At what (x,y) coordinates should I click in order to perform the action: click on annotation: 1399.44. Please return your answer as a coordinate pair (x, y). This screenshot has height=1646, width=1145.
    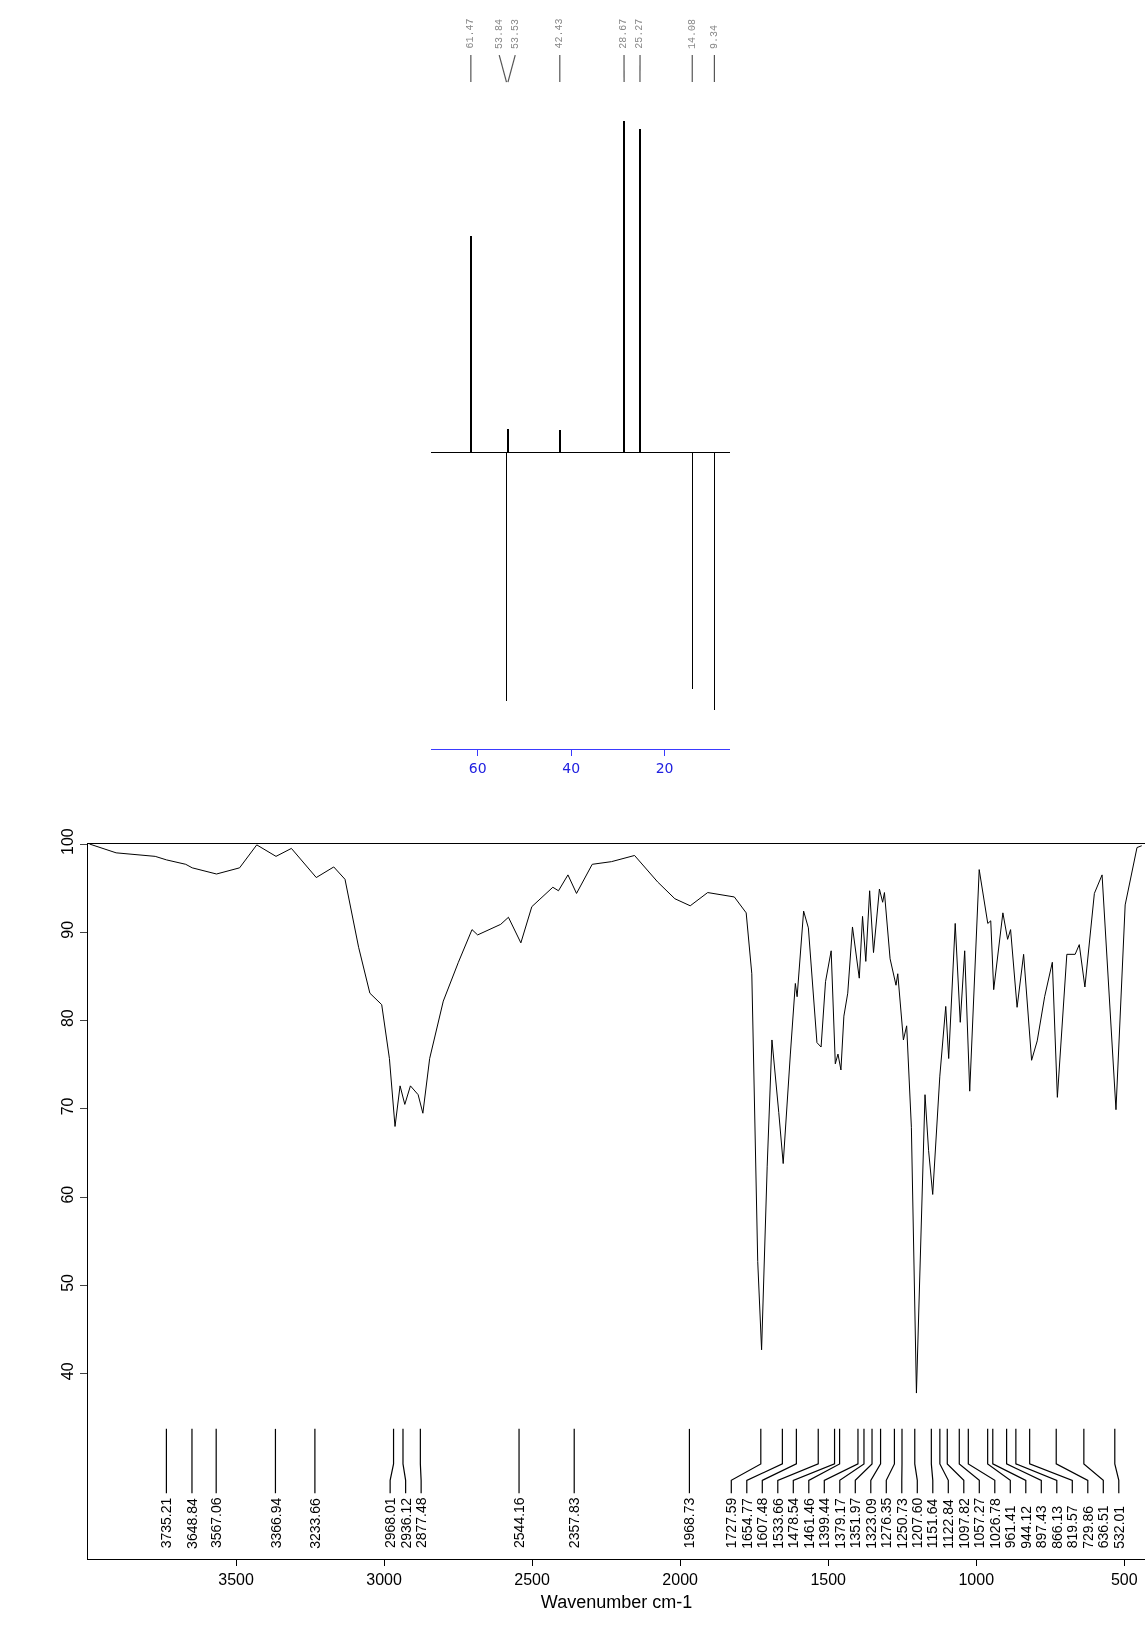
    Looking at the image, I should click on (824, 1523).